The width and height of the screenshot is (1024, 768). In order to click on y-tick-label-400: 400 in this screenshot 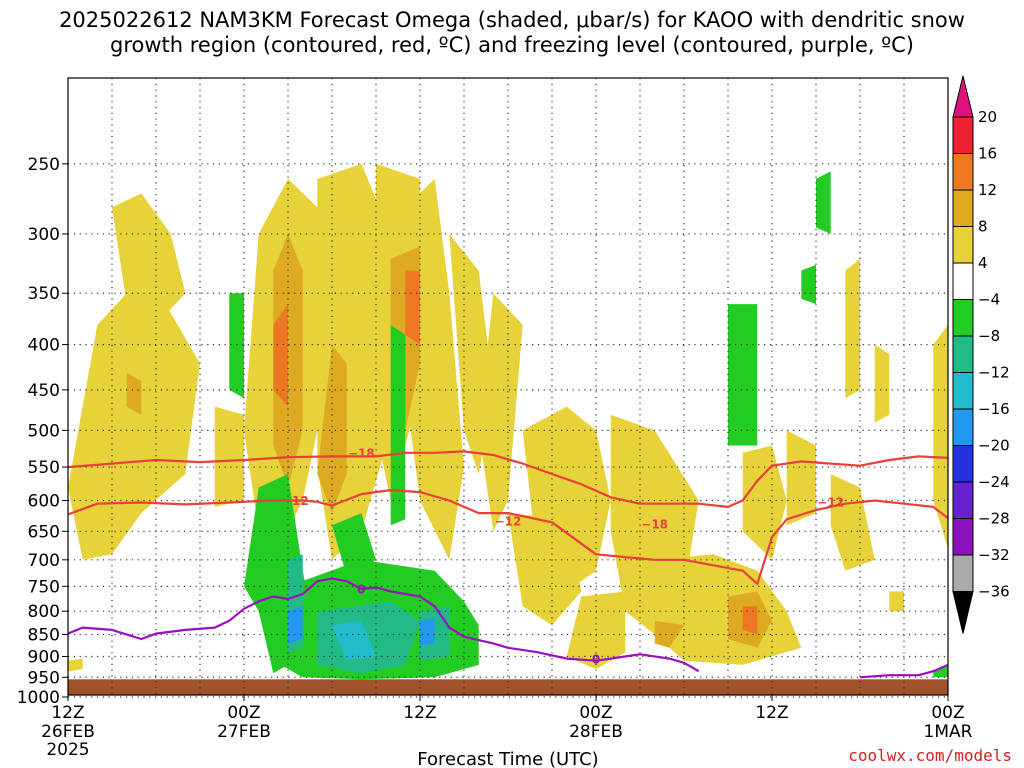, I will do `click(44, 346)`.